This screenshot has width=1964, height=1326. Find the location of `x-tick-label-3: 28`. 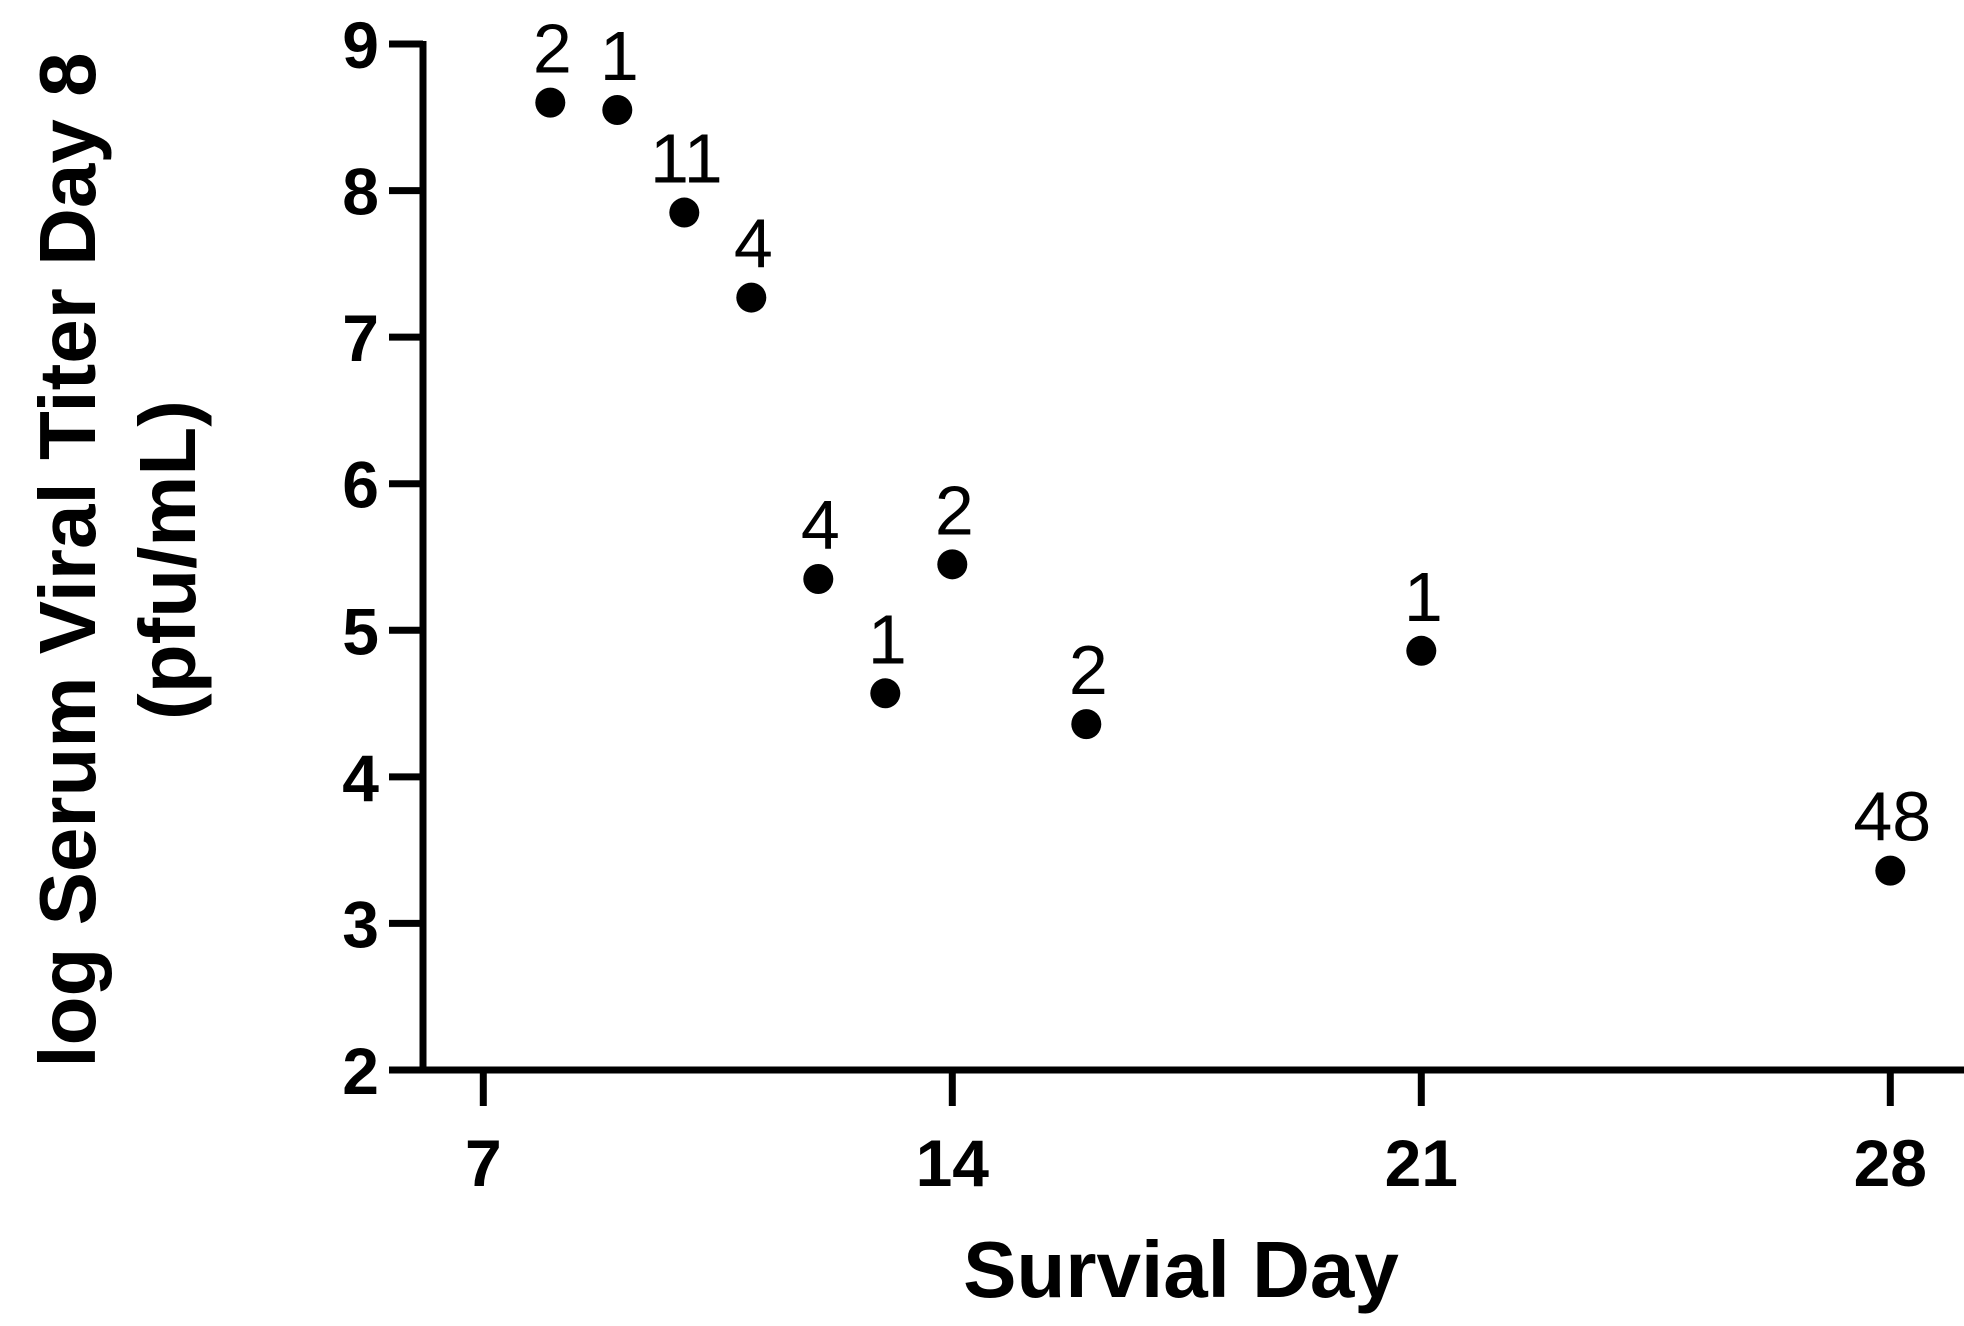

x-tick-label-3: 28 is located at coordinates (1890, 1163).